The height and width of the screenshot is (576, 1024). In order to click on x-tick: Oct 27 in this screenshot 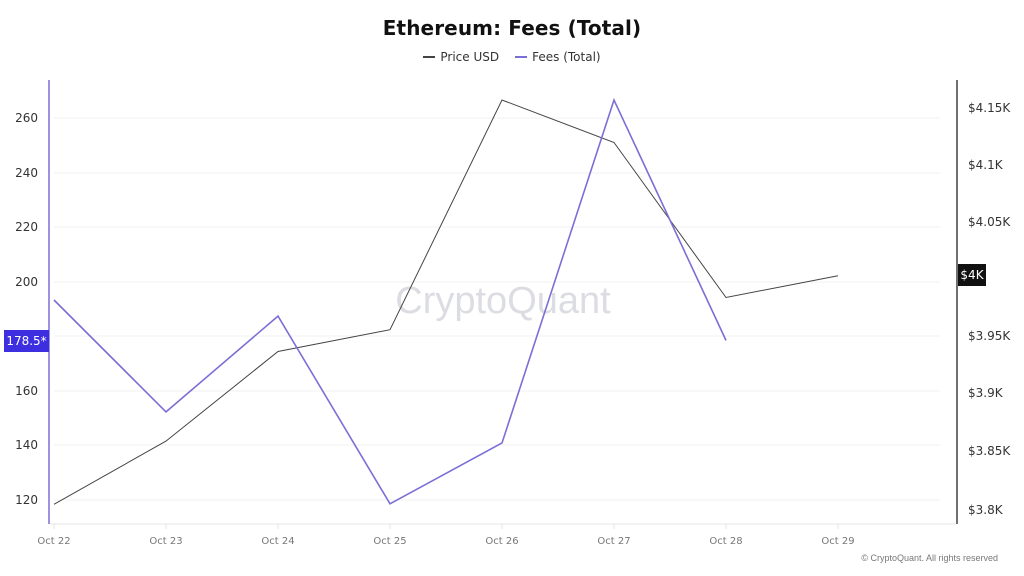, I will do `click(613, 541)`.